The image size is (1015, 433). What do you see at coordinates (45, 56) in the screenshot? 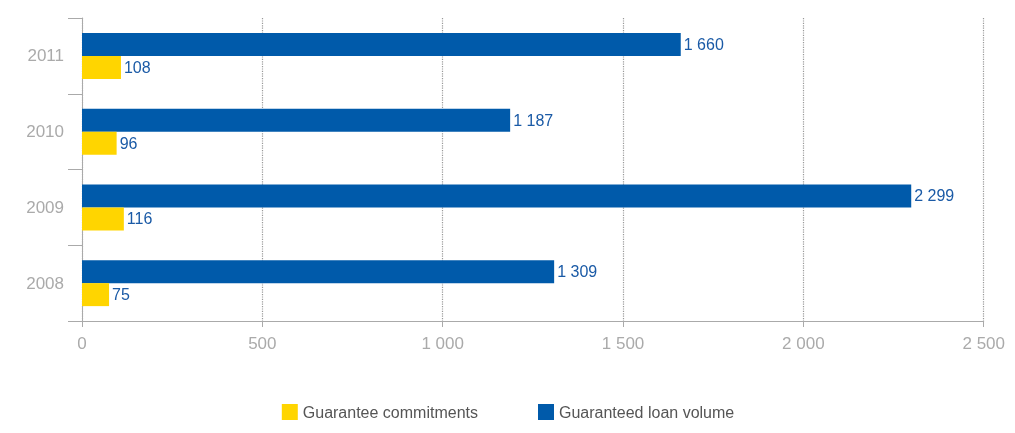
I see `y-tick-label: 2011` at bounding box center [45, 56].